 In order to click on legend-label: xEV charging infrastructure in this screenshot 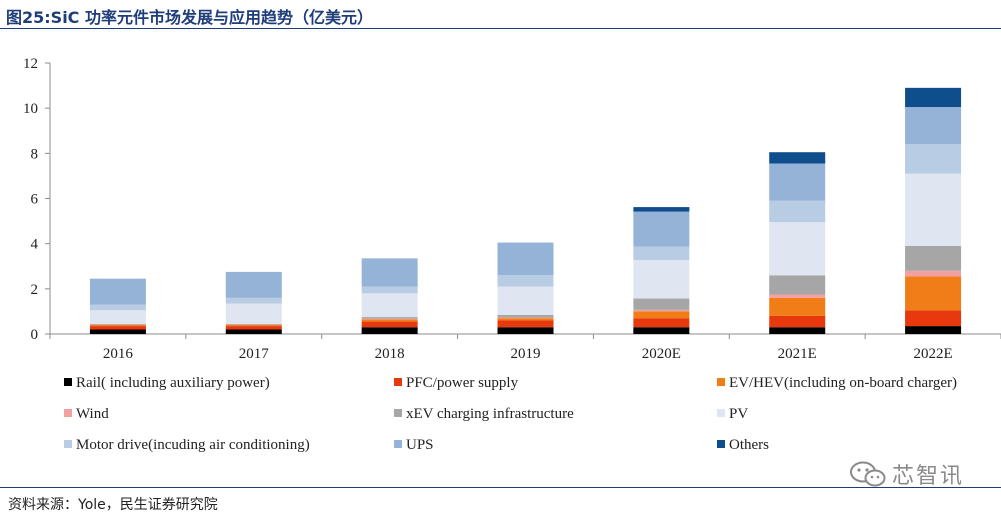, I will do `click(490, 414)`.